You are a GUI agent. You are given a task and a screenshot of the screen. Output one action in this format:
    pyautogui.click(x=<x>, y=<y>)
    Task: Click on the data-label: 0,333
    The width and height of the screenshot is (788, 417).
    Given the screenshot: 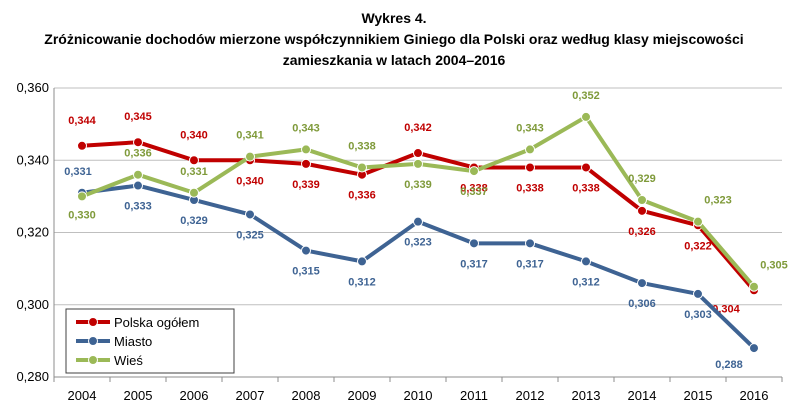 What is the action you would take?
    pyautogui.click(x=138, y=207)
    